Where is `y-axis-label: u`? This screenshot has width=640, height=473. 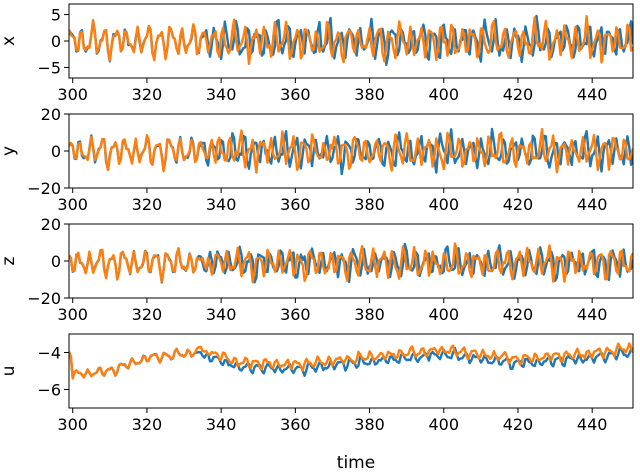
y-axis-label: u is located at coordinates (9, 371).